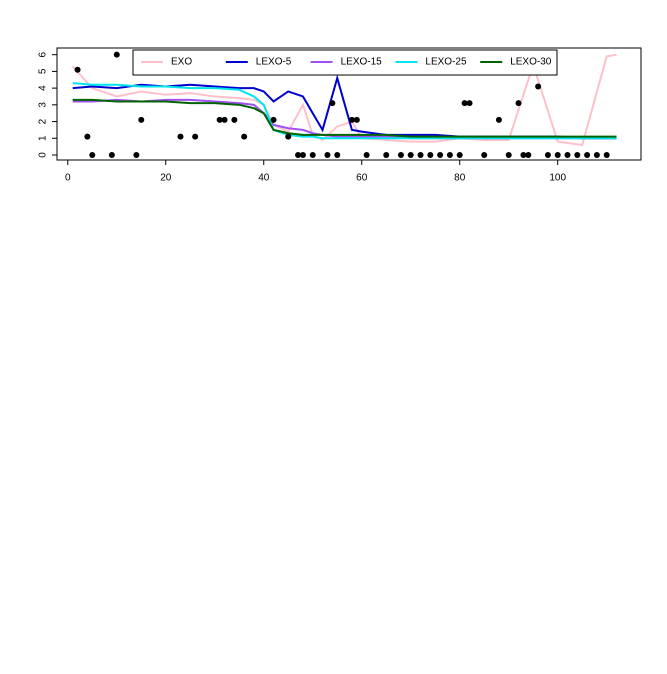 The height and width of the screenshot is (674, 667). Describe the element at coordinates (43, 105) in the screenshot. I see `y-tick-label: 3` at that location.